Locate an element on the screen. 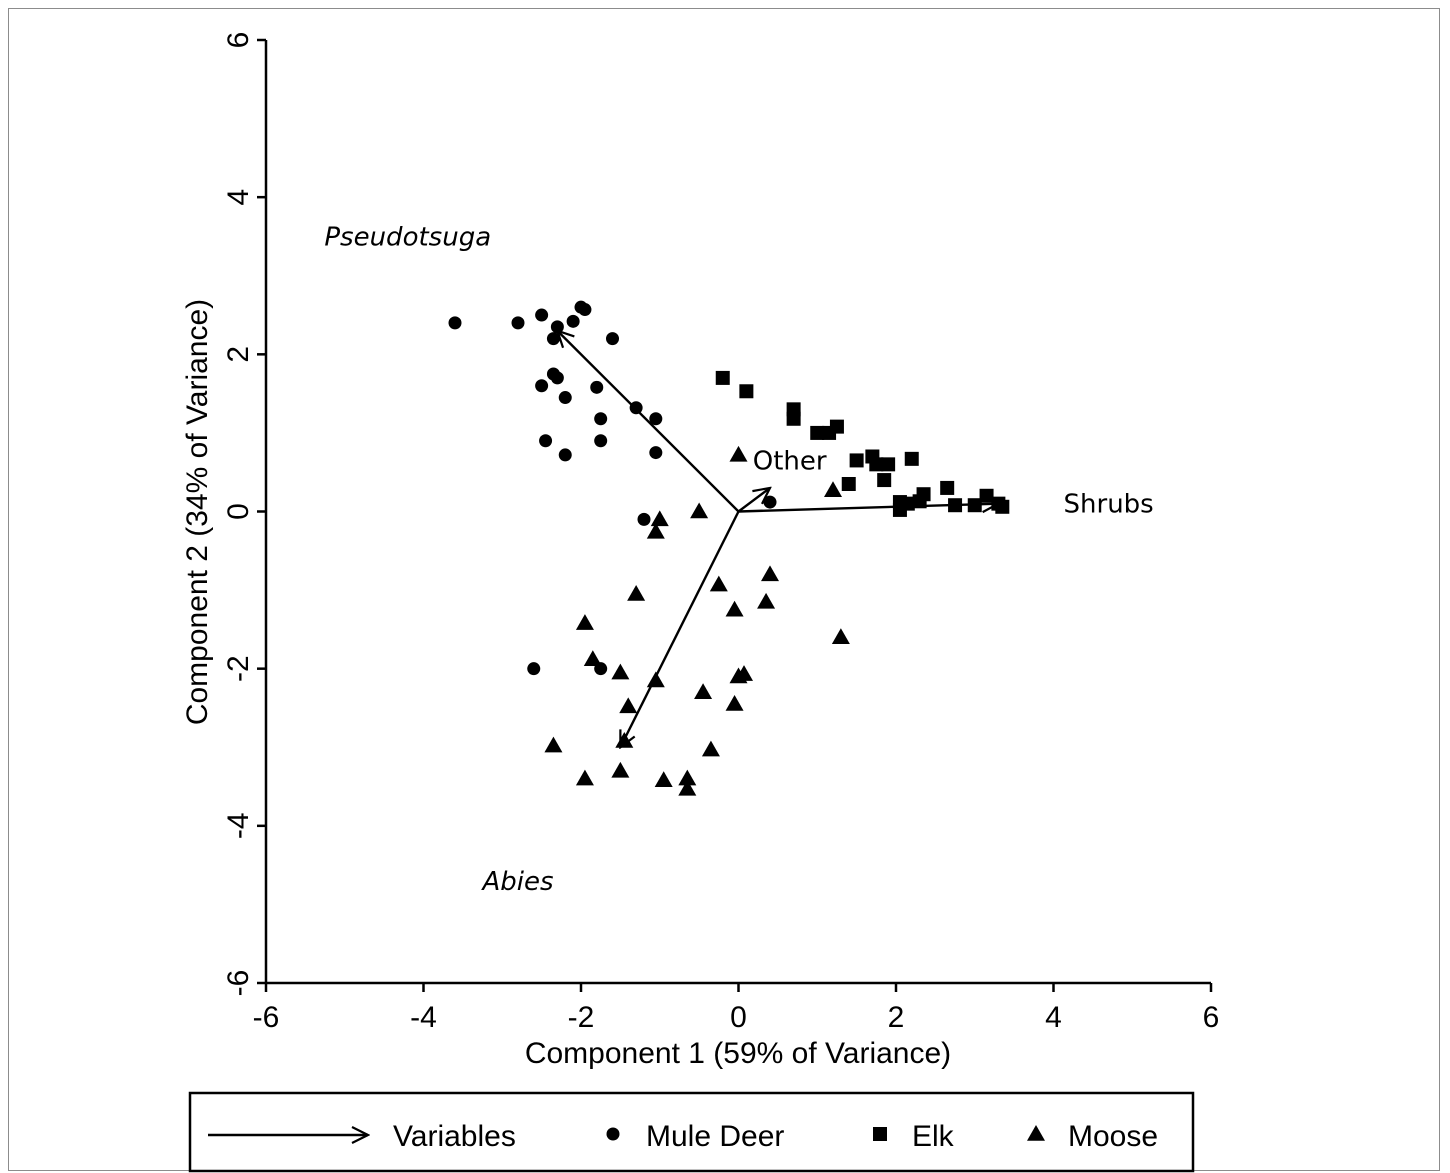 Image resolution: width=1450 pixels, height=1173 pixels. legend-moose-label: Moose is located at coordinates (1113, 1136).